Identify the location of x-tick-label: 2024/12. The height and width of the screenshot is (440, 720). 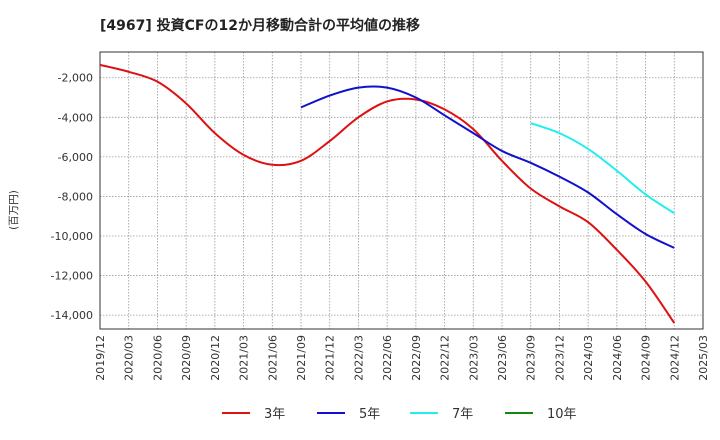
(674, 358).